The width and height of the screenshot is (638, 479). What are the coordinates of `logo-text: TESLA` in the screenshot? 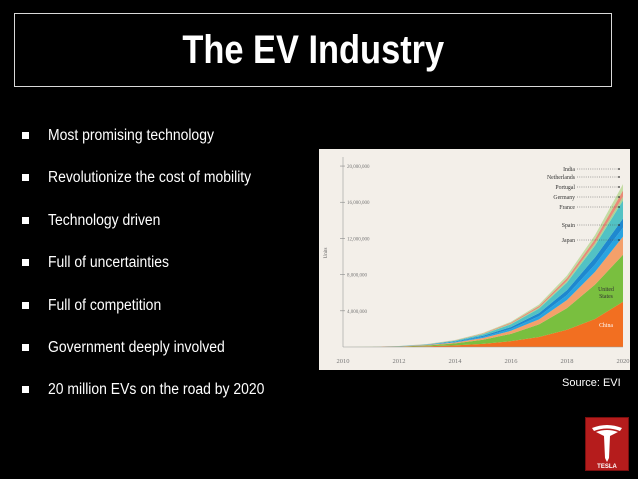 It's located at (607, 467).